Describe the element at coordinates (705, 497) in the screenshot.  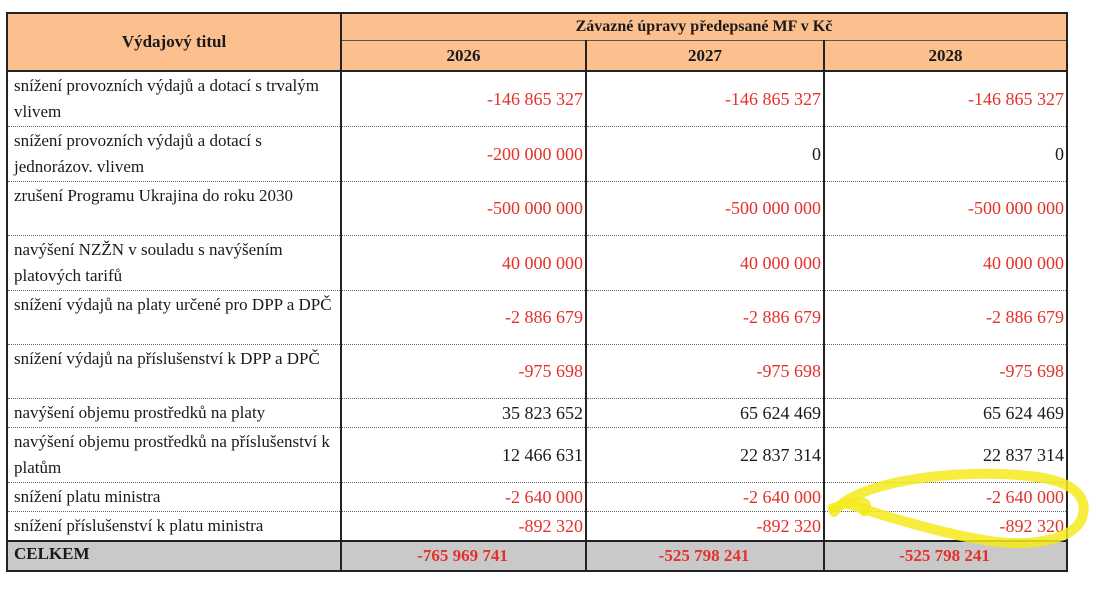
I see `row-value-2027: -2 640 000` at that location.